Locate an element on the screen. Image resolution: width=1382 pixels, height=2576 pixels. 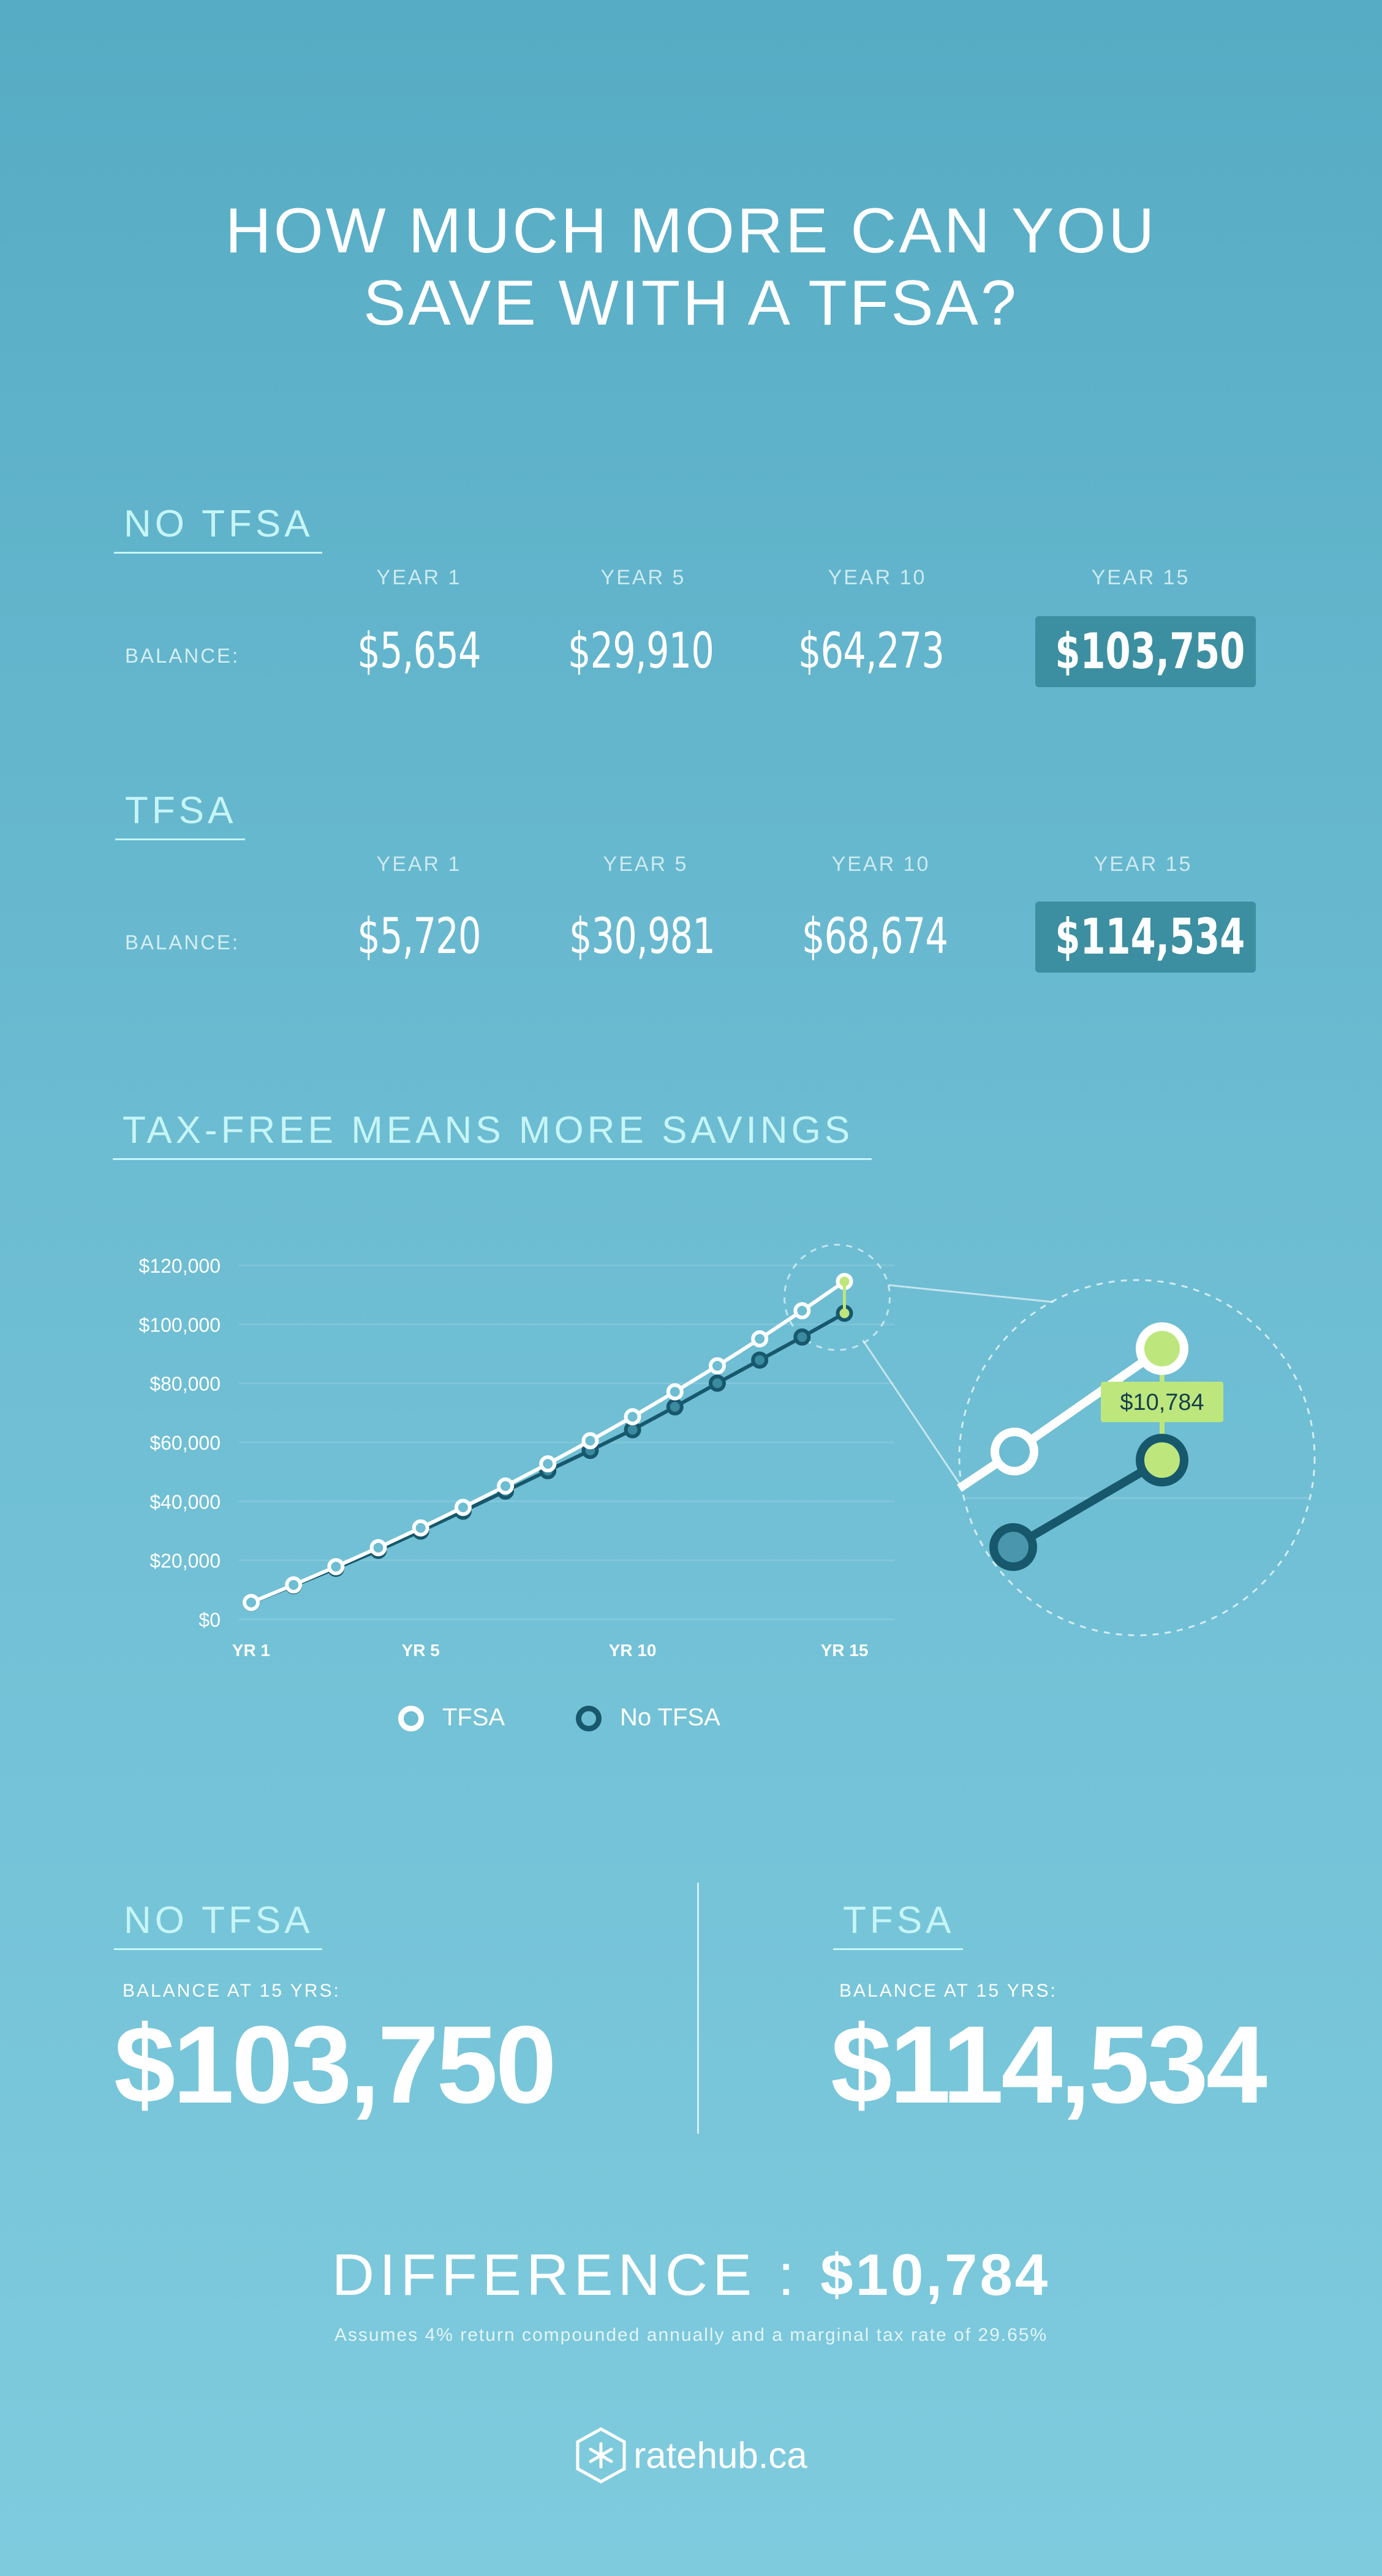
tfsa-col-year10: YEAR 10 is located at coordinates (881, 864).